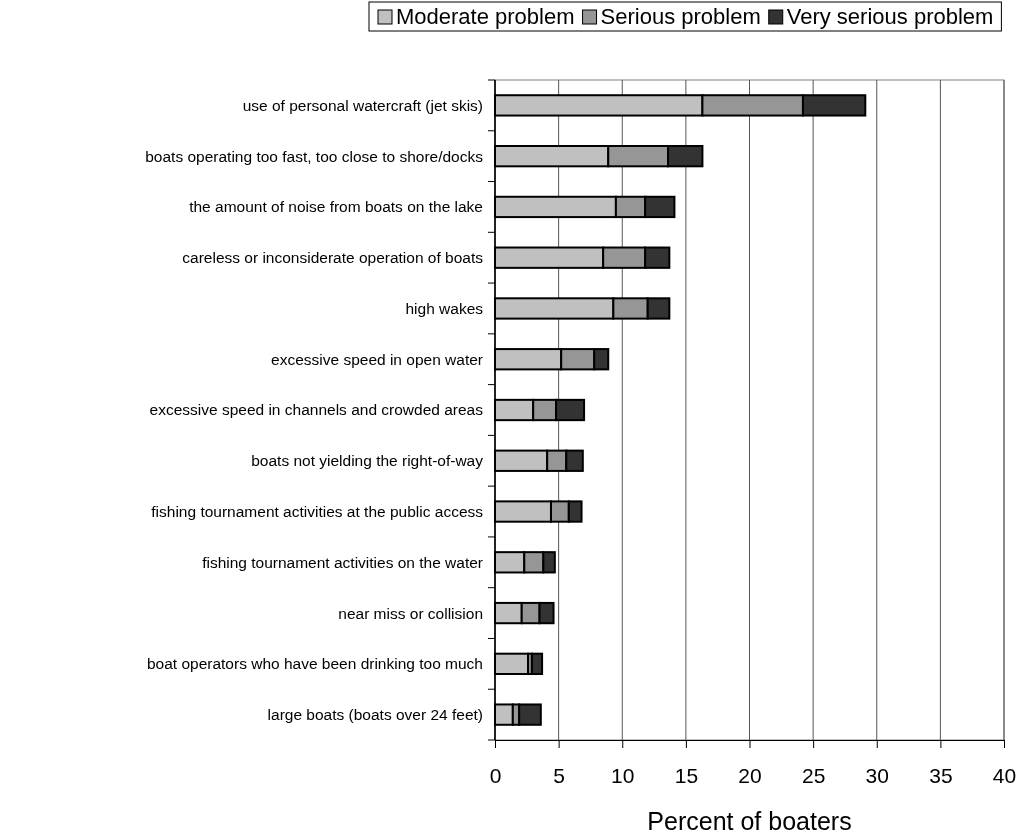  Describe the element at coordinates (941, 775) in the screenshot. I see `x-tick-label: 35` at that location.